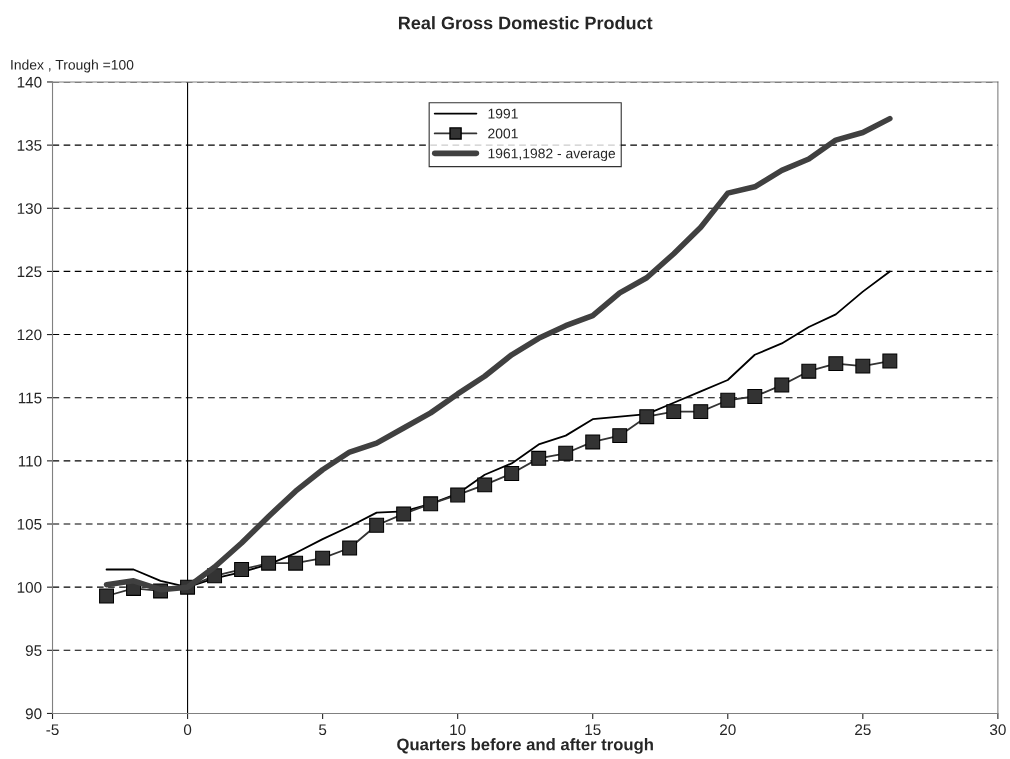 The image size is (1010, 759). I want to click on y-tick-label: 135, so click(29, 145).